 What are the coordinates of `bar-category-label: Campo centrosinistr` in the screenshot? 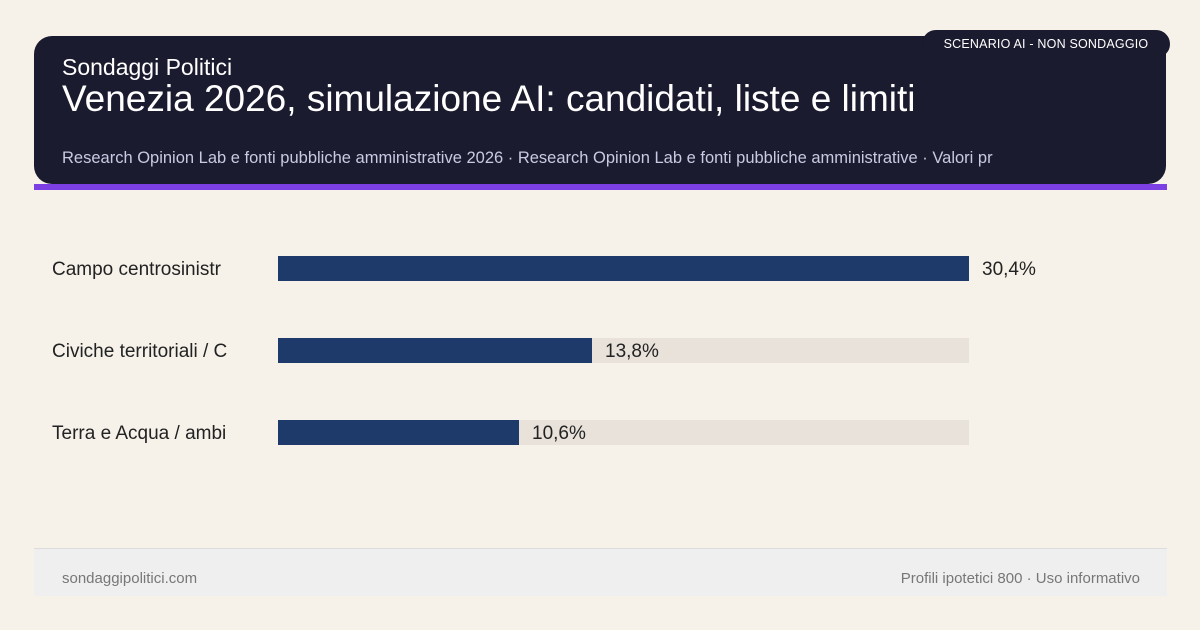 It's located at (136, 269).